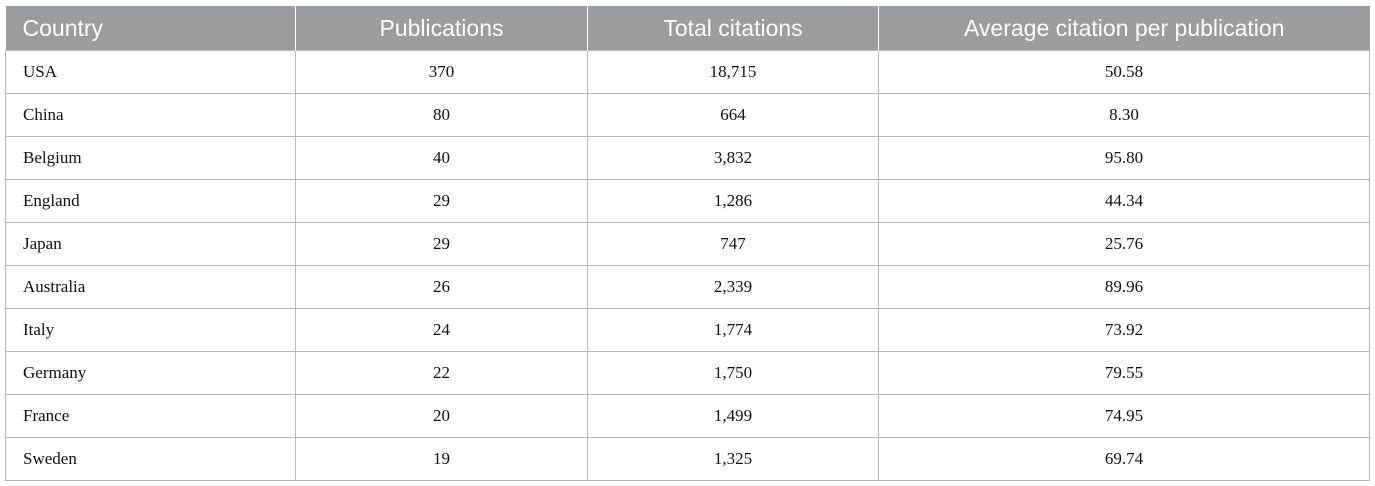 This screenshot has height=486, width=1375. Describe the element at coordinates (441, 287) in the screenshot. I see `cell-publications: 26` at that location.